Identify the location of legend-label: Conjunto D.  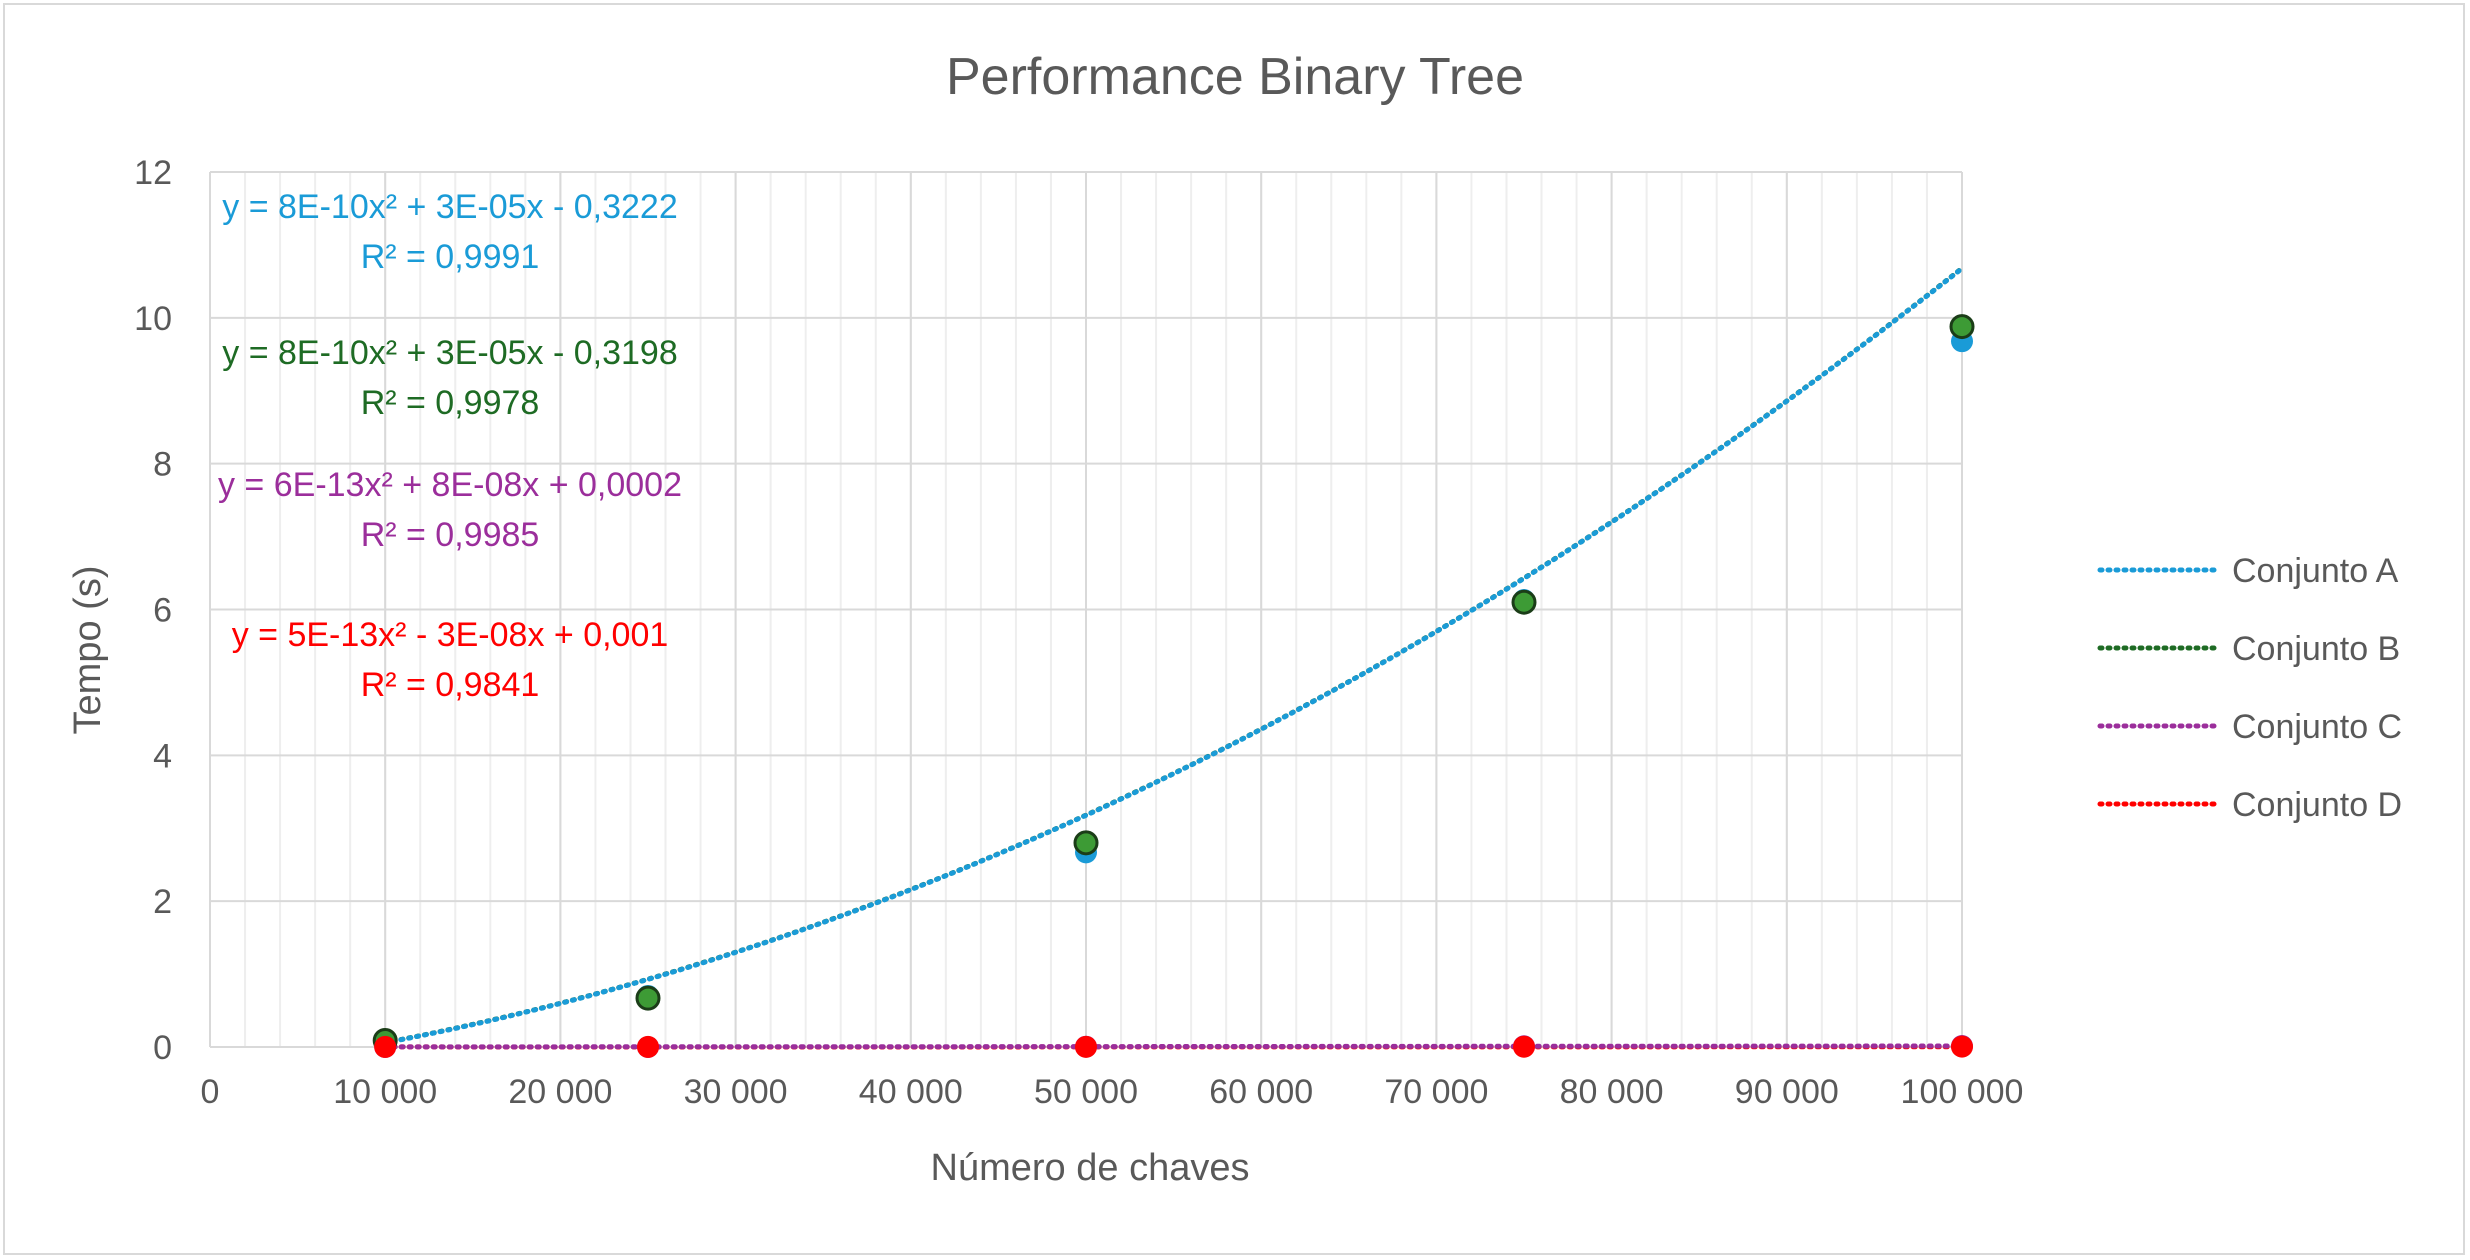
(2317, 805).